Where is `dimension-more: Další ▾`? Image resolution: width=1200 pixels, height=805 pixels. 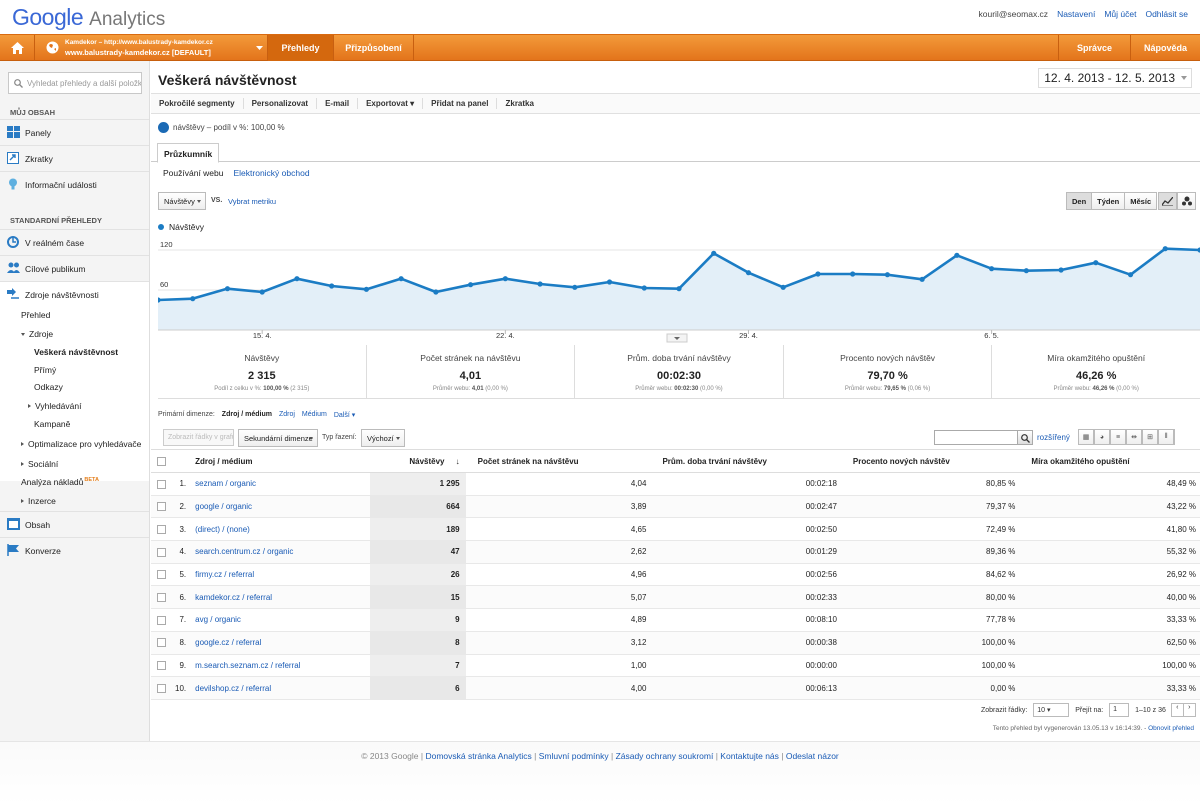 dimension-more: Další ▾ is located at coordinates (344, 415).